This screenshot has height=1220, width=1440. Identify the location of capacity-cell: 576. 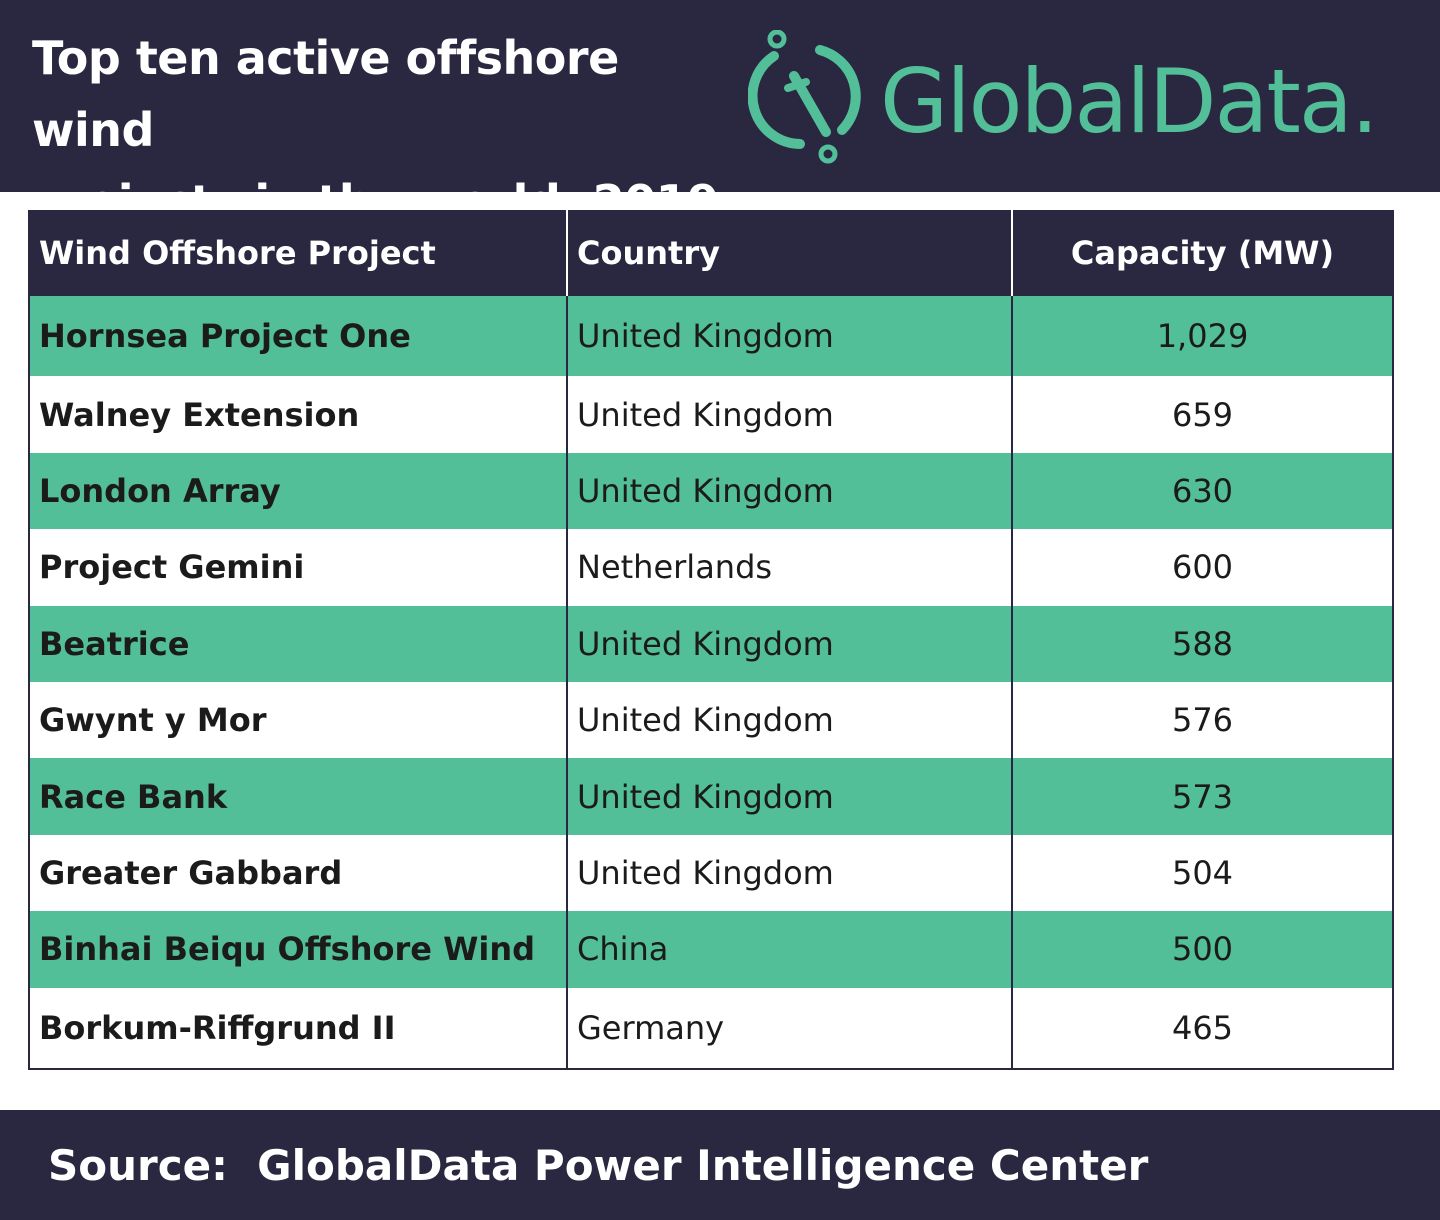
(1202, 720).